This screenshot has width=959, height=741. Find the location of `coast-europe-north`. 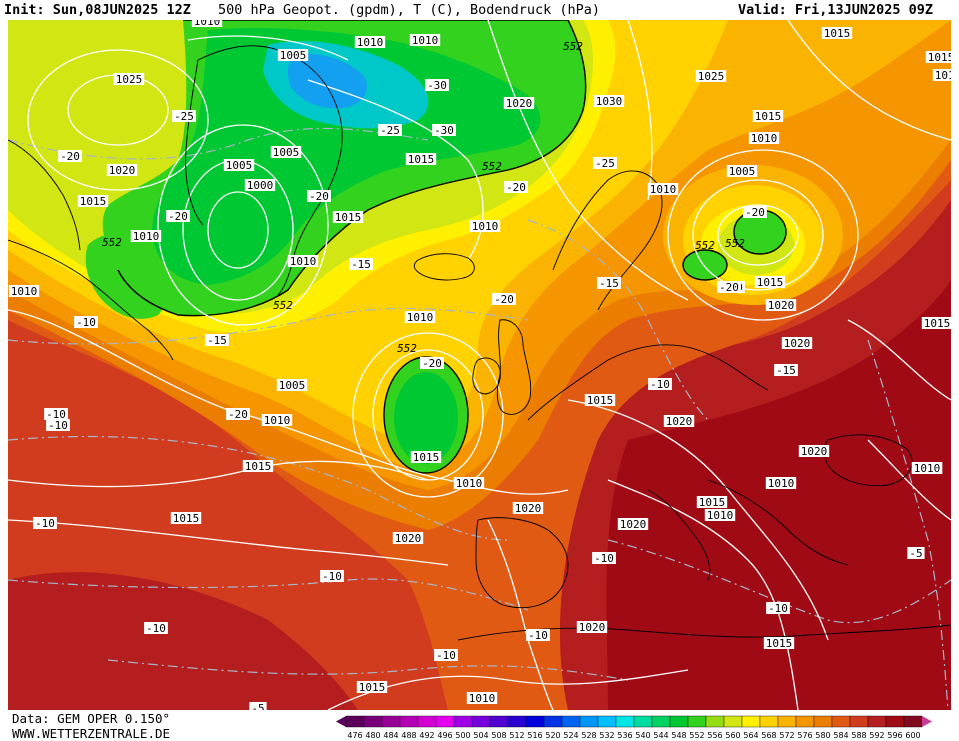

coast-europe-north is located at coordinates (648, 382).